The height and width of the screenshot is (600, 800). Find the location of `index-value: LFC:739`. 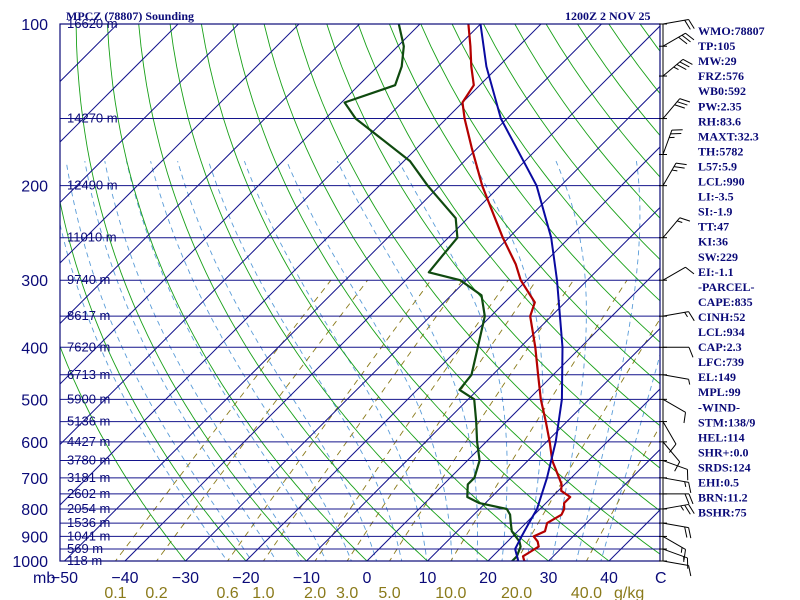

index-value: LFC:739 is located at coordinates (721, 362).